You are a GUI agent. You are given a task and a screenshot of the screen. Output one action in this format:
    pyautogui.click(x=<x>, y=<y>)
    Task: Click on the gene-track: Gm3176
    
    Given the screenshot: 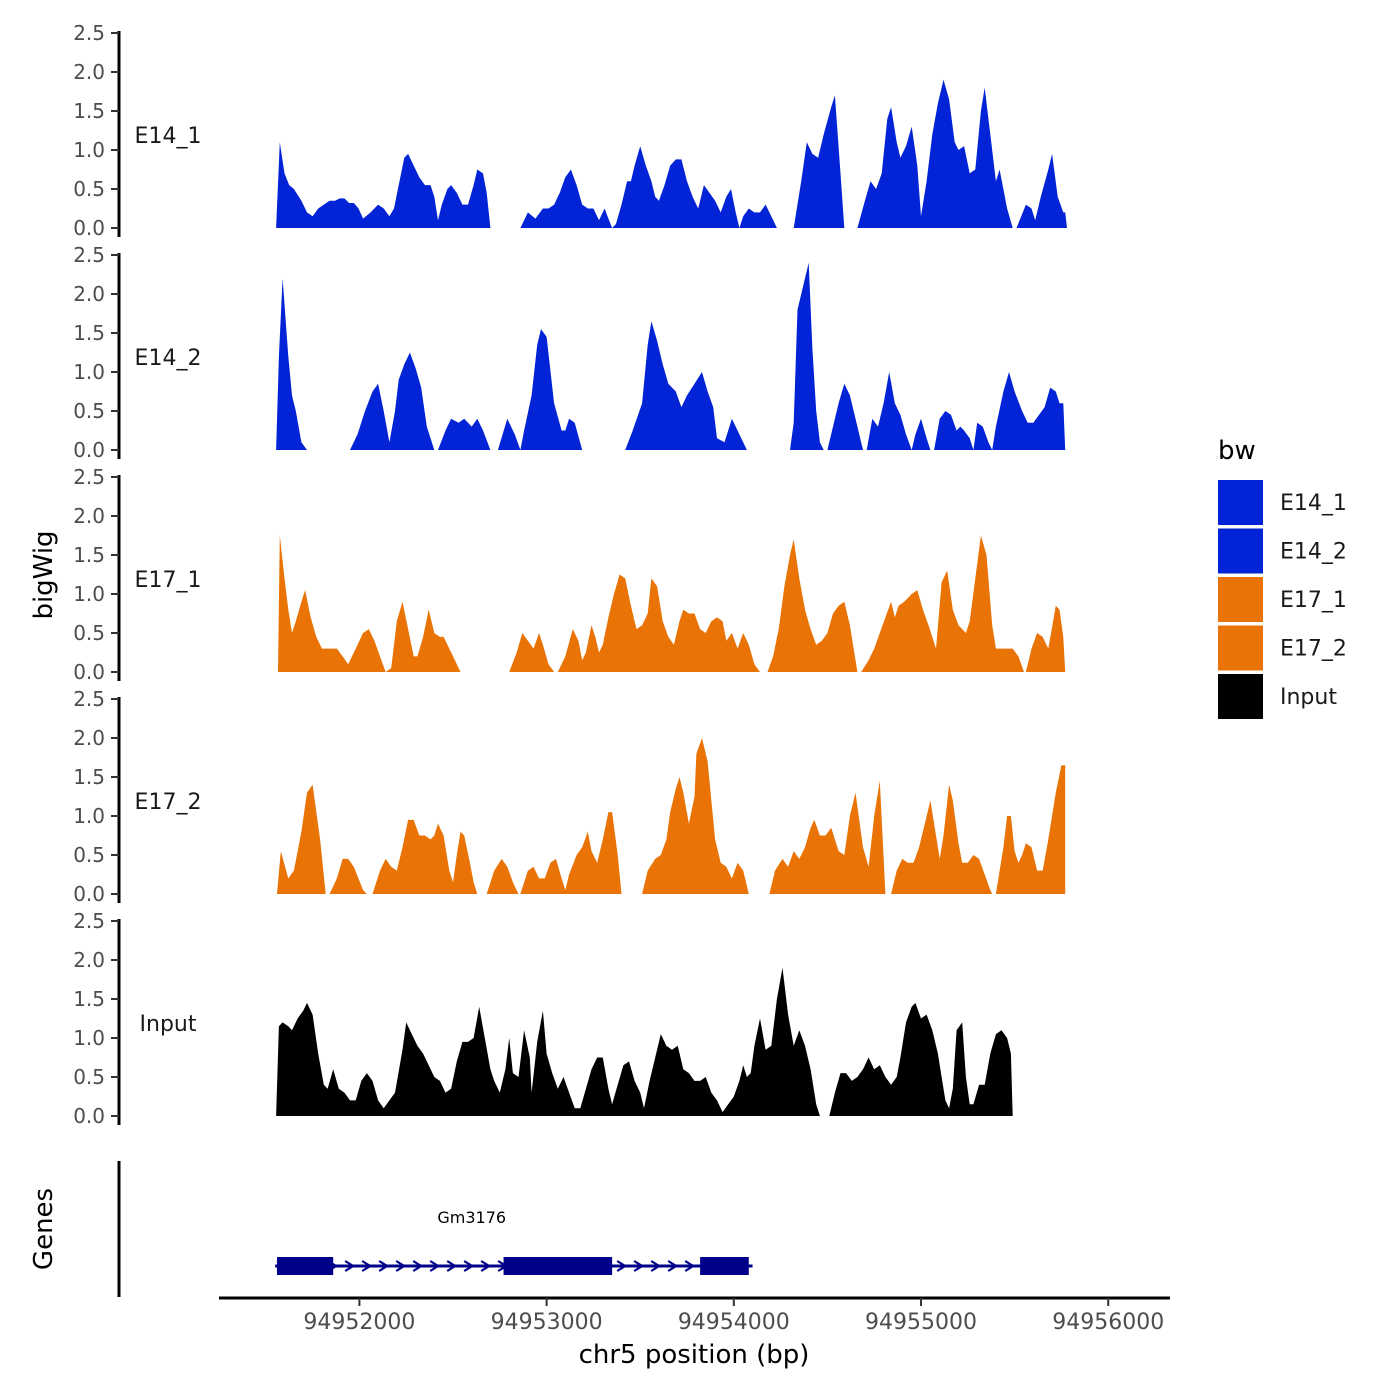 What is the action you would take?
    pyautogui.click(x=435, y=1229)
    